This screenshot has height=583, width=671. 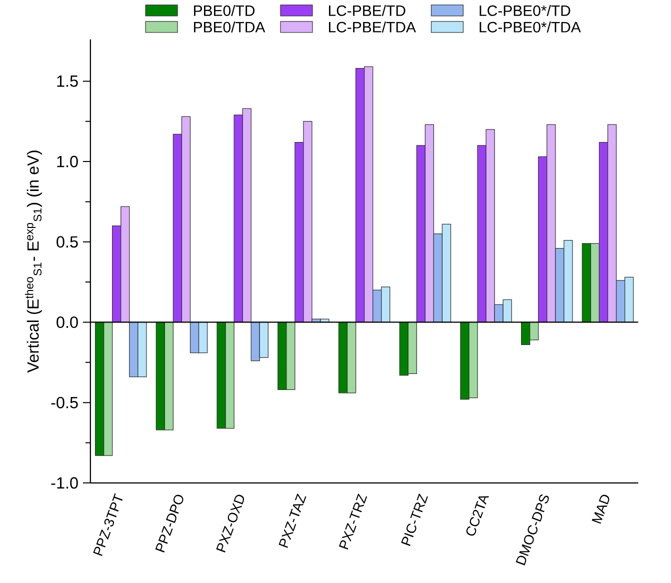 What do you see at coordinates (372, 27) in the screenshot?
I see `legend-label: LC-PBE/TDA` at bounding box center [372, 27].